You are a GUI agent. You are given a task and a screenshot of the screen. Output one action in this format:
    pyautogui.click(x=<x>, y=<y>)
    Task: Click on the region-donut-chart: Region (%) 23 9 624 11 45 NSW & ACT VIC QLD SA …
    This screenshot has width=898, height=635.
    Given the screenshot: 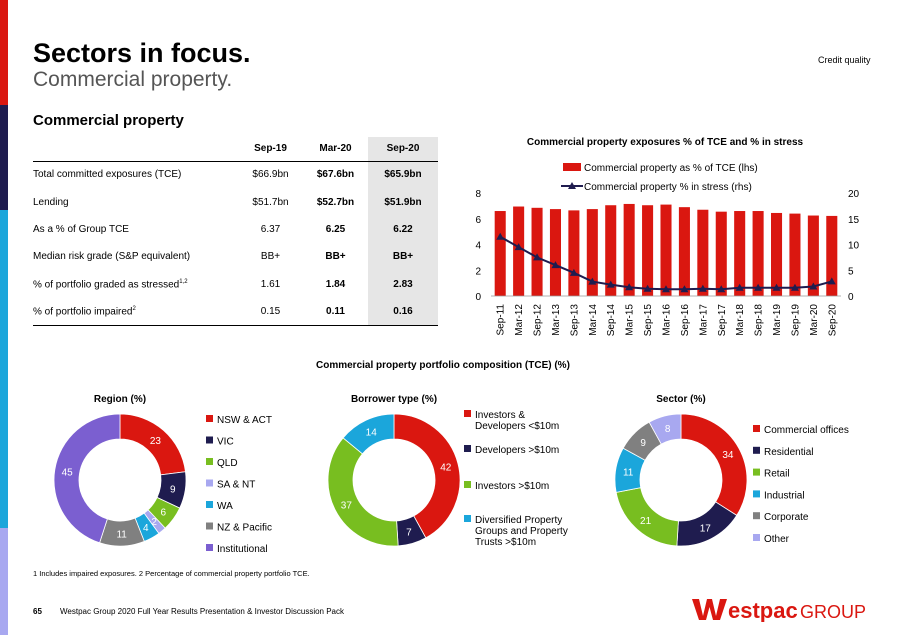 What is the action you would take?
    pyautogui.click(x=162, y=474)
    